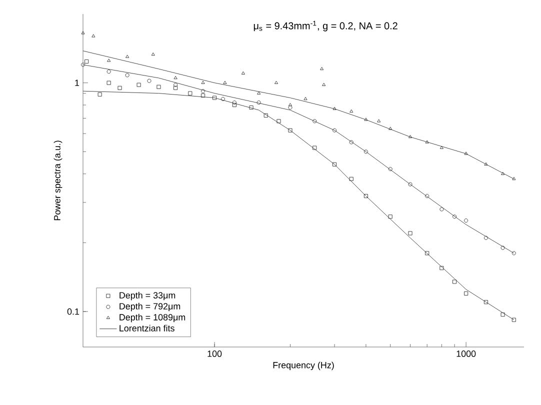 The width and height of the screenshot is (541, 405). What do you see at coordinates (215, 353) in the screenshot?
I see `x-tick-label: 100` at bounding box center [215, 353].